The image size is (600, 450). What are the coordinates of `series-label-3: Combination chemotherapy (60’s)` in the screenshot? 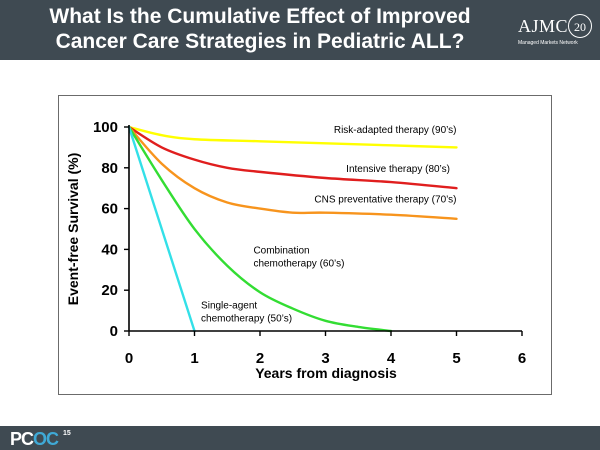 It's located at (298, 257).